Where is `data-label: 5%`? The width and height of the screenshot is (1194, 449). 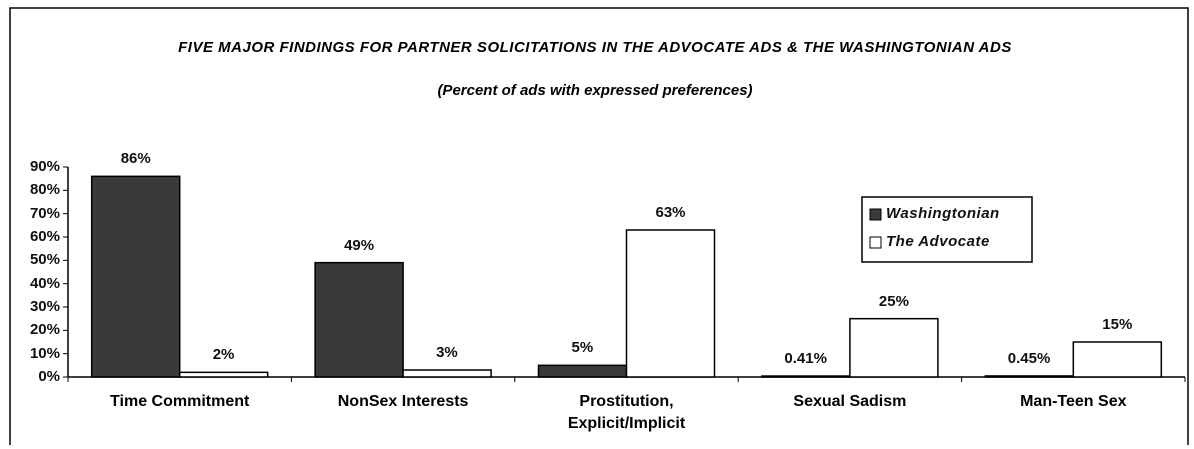
data-label: 5% is located at coordinates (582, 348).